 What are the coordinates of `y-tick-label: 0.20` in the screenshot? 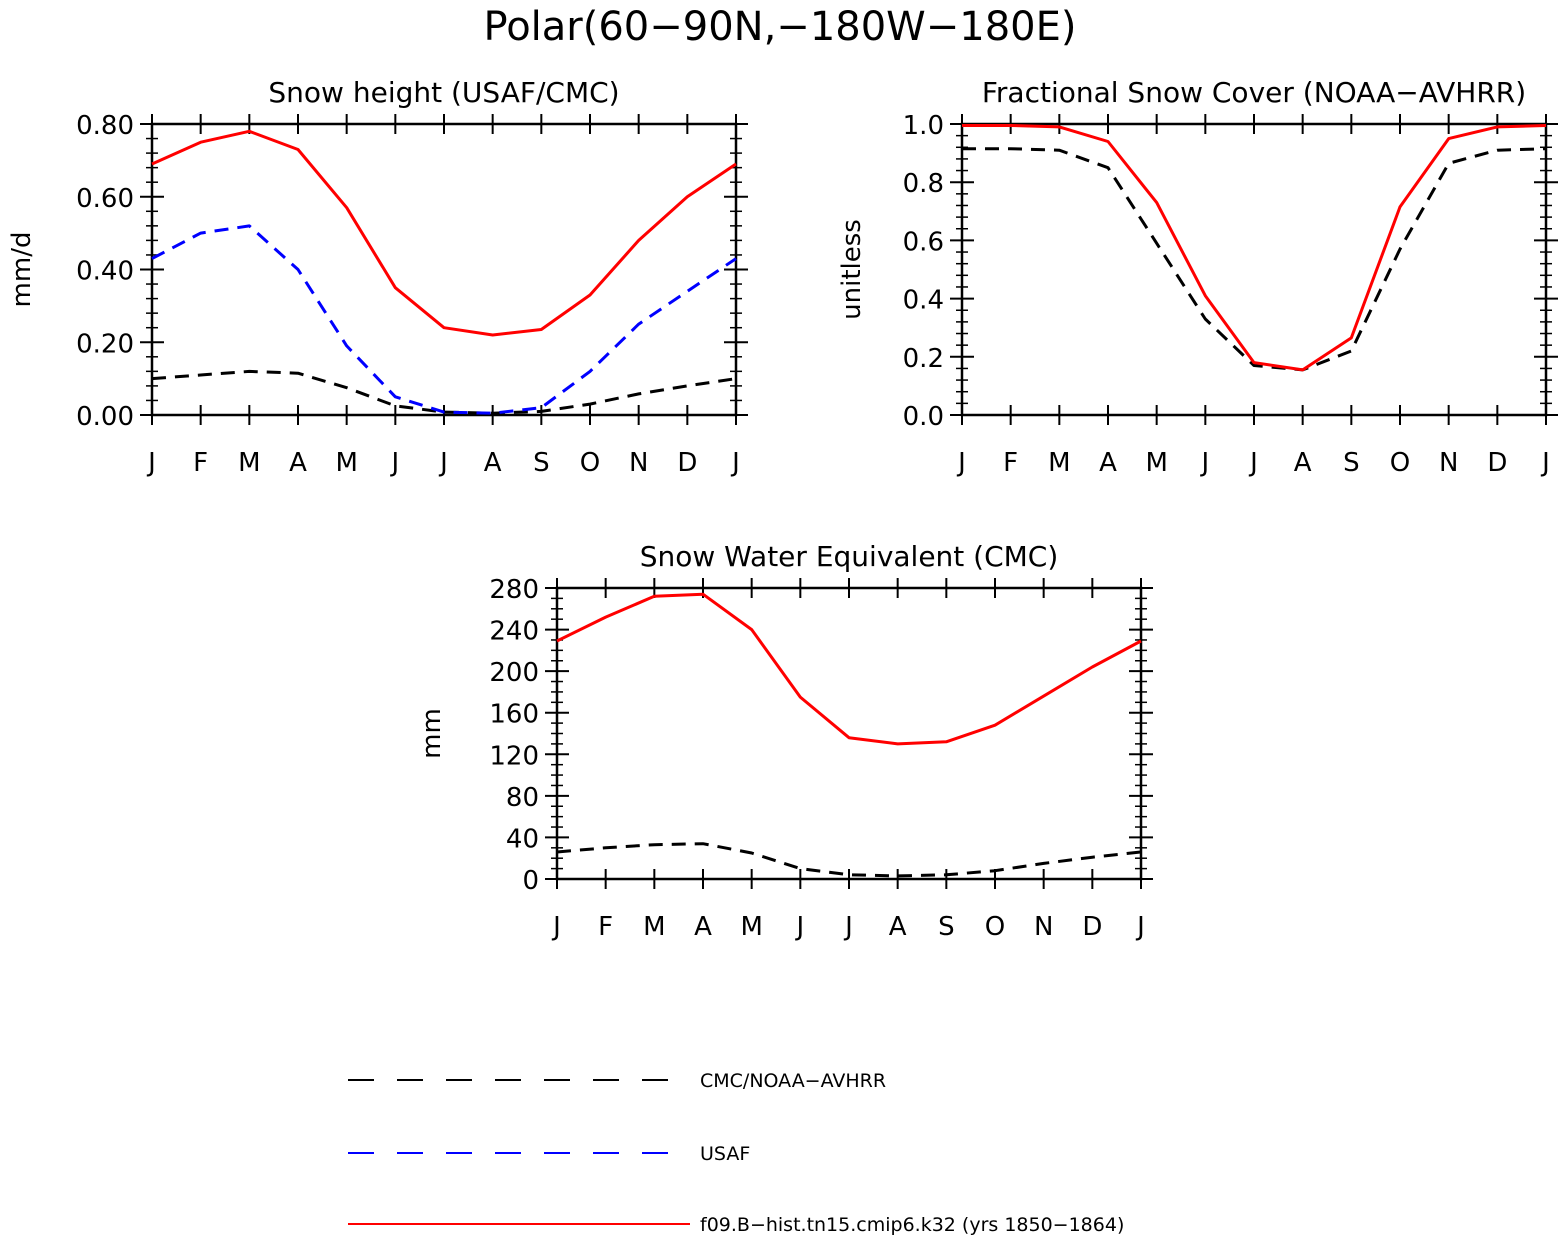 It's located at (105, 344).